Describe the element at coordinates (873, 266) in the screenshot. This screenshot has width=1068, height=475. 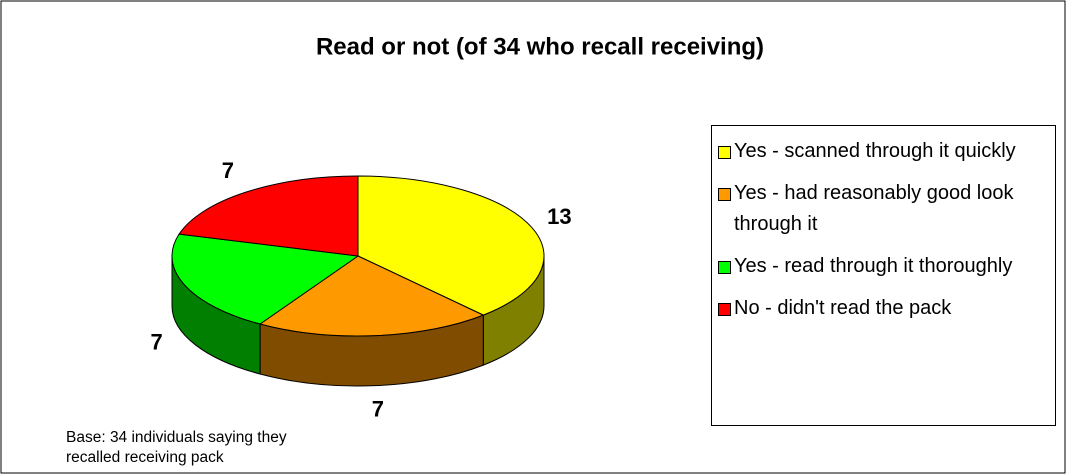
I see `legend-label: Yes - read through it thoroughly` at that location.